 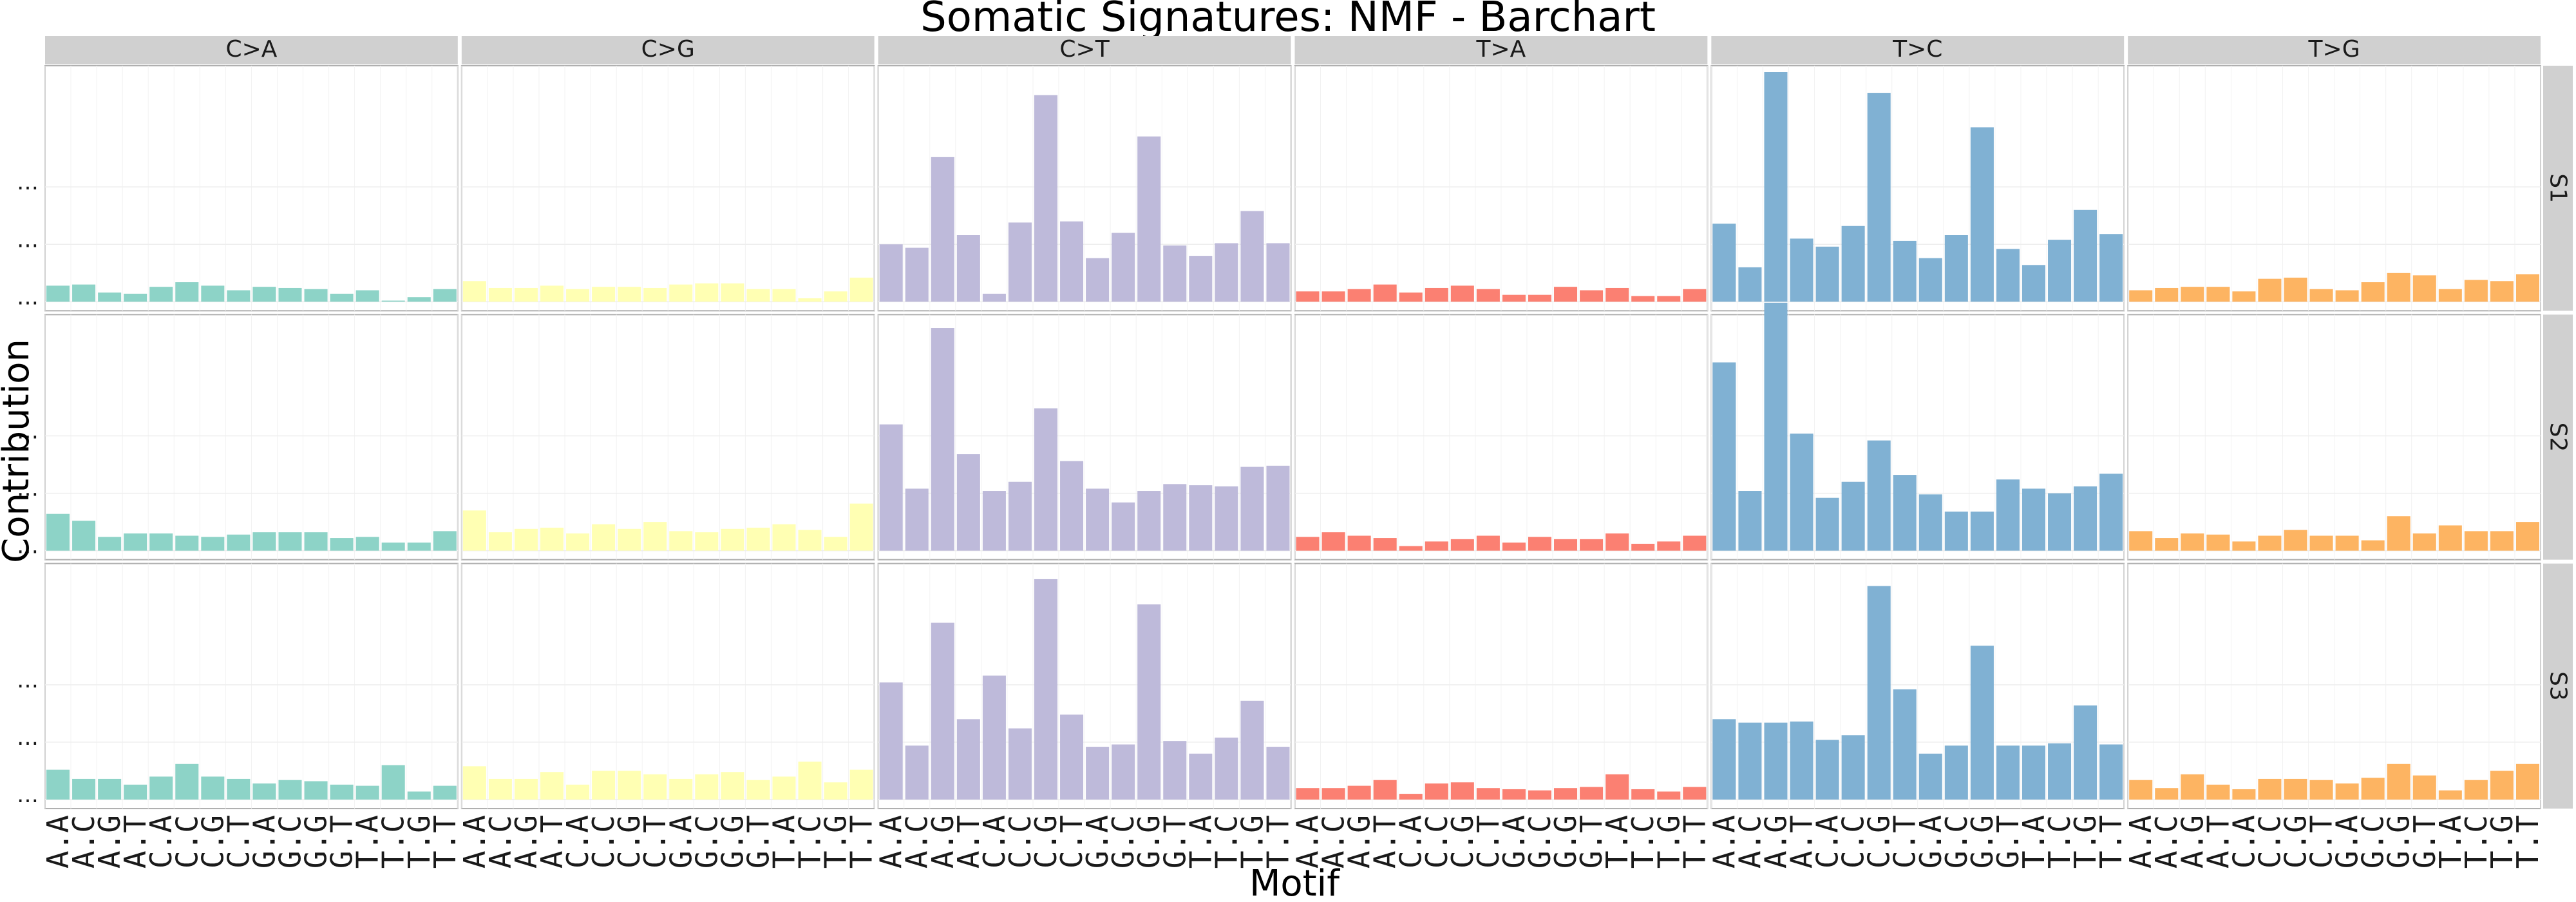 What do you see at coordinates (1695, 543) in the screenshot?
I see `bar-s2-t-a-t-t` at bounding box center [1695, 543].